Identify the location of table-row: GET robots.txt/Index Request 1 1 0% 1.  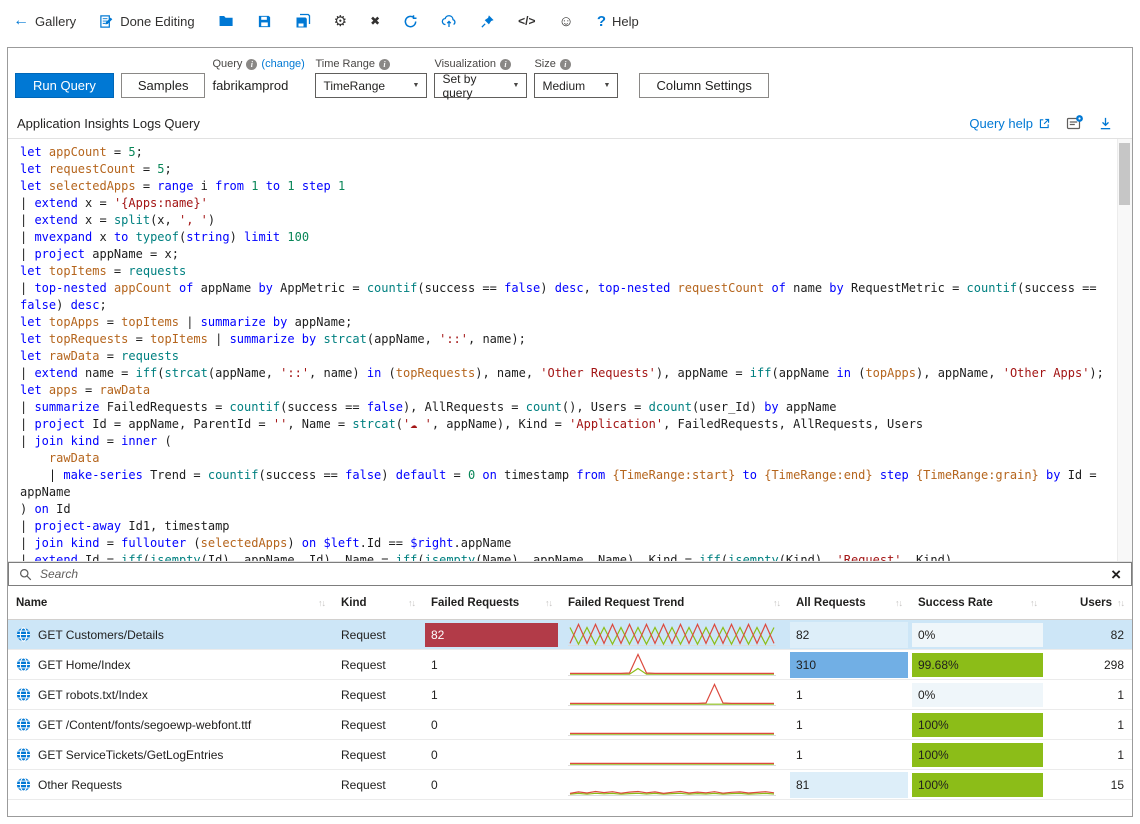
(570, 695).